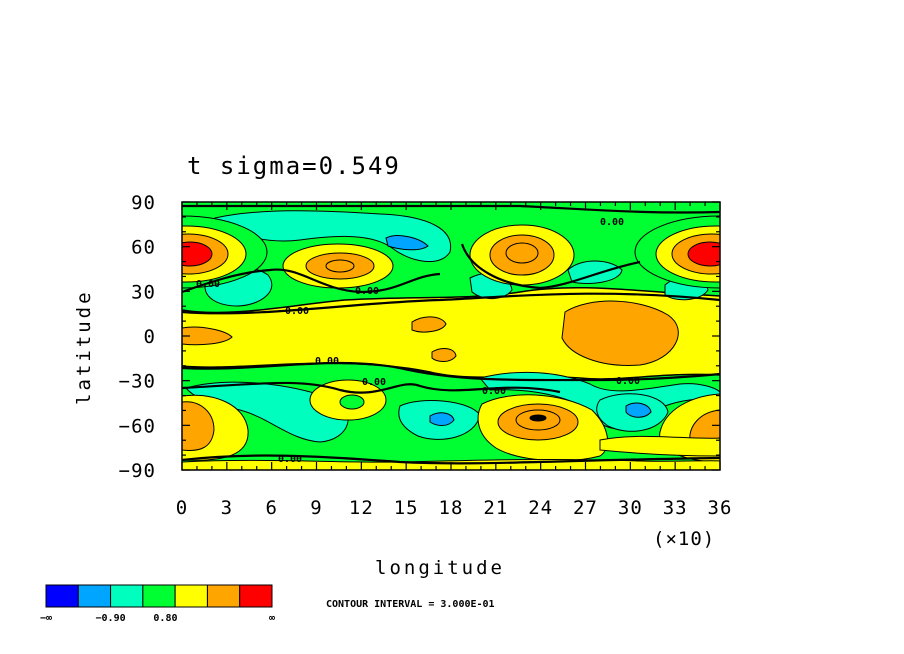 This screenshot has height=654, width=904. Describe the element at coordinates (137, 426) in the screenshot. I see `y-tick-label: −60` at that location.